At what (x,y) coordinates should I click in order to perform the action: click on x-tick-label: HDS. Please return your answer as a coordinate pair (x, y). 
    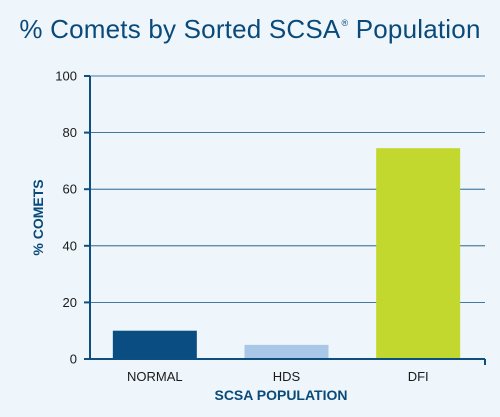
    Looking at the image, I should click on (287, 376).